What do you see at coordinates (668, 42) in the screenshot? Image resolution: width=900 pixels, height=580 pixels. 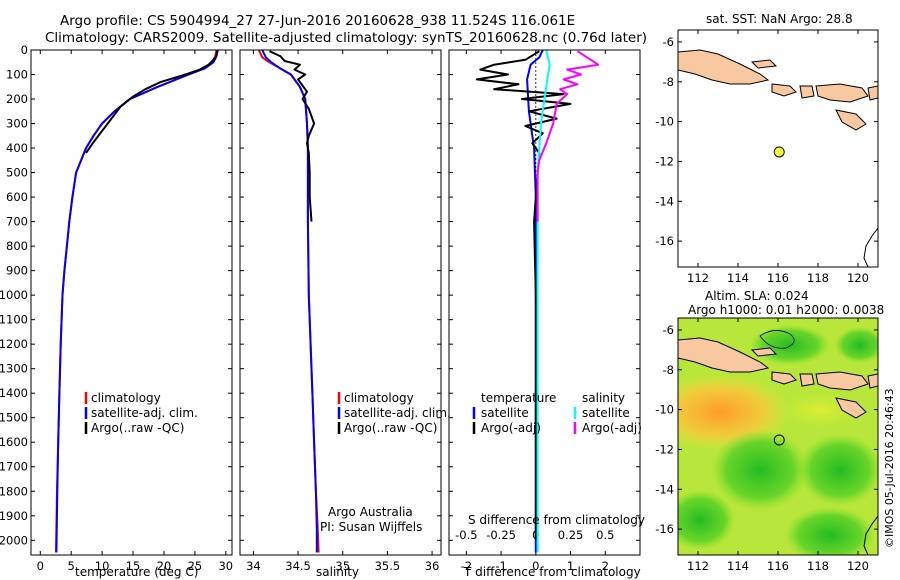 I see `lat-tick-label: -6` at bounding box center [668, 42].